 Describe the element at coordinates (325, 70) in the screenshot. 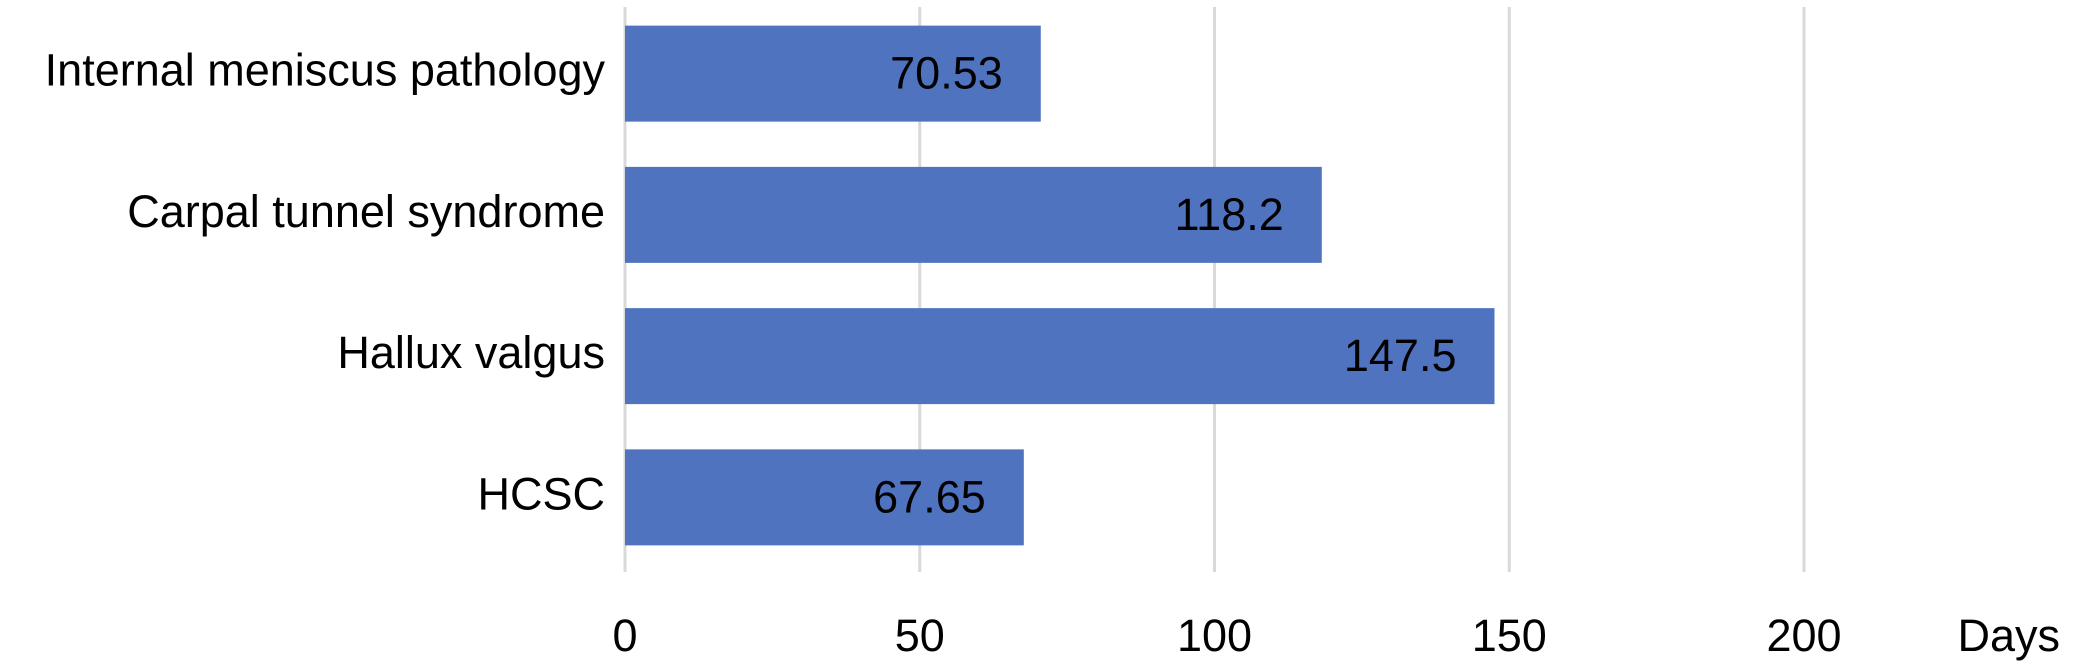

I see `y-tick-label: Internal meniscus pathology` at that location.